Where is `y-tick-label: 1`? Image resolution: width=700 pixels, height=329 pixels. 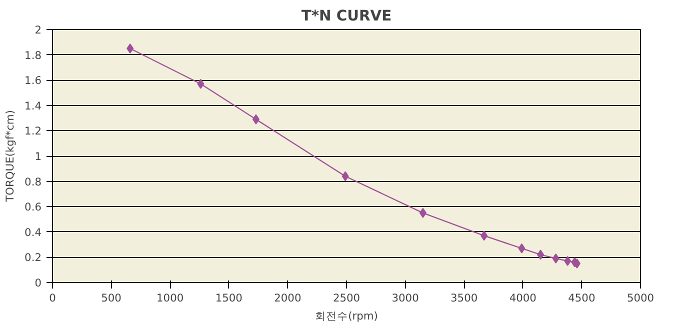
y-tick-label: 1 is located at coordinates (38, 156).